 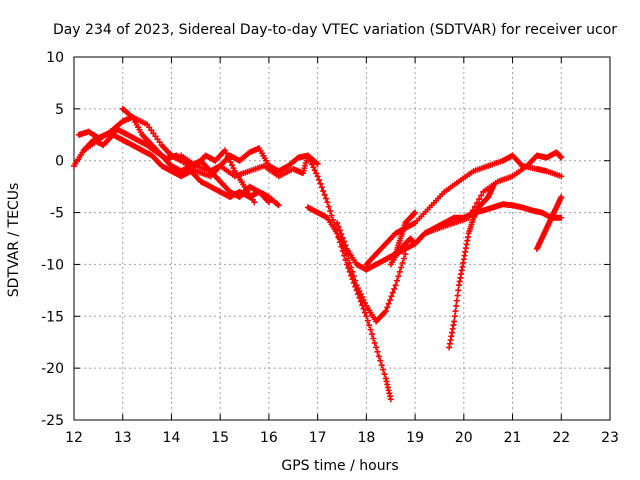 I want to click on y-tick-label: 10, so click(x=55, y=58).